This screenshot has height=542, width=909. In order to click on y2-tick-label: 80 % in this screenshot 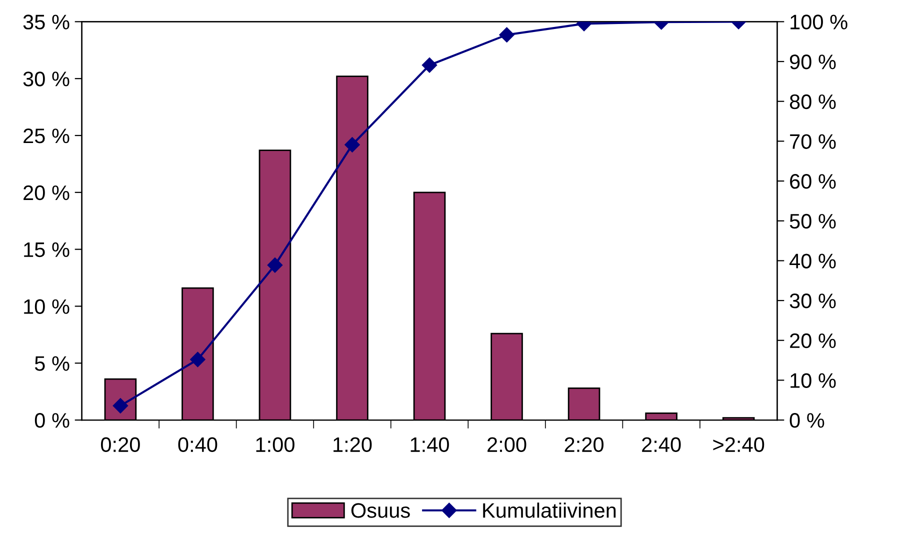, I will do `click(813, 102)`.